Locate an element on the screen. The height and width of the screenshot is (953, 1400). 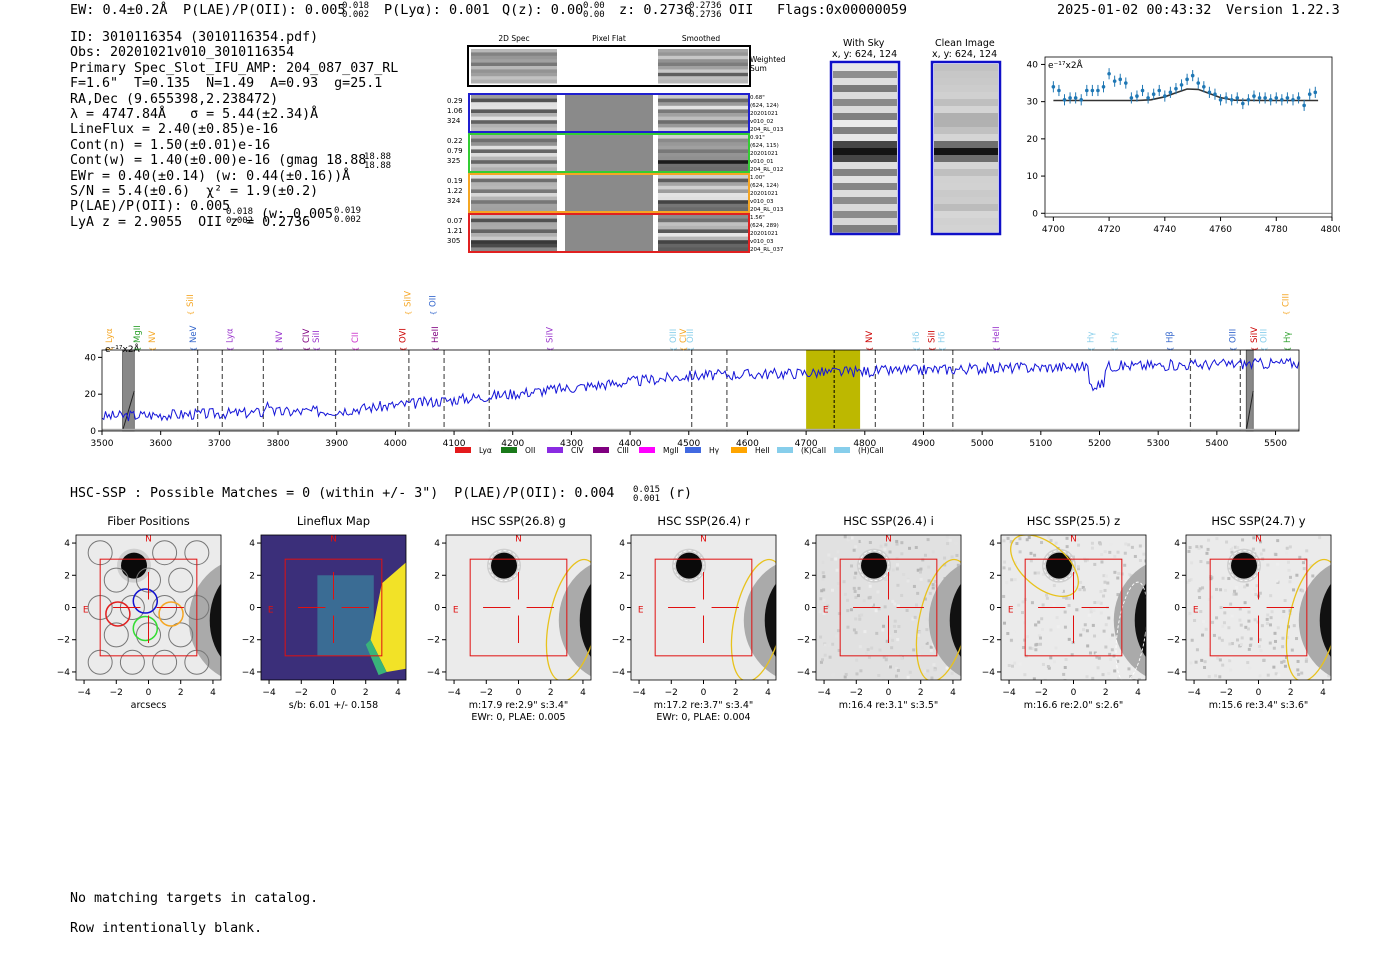
header-z-line: OII is located at coordinates (741, 10).